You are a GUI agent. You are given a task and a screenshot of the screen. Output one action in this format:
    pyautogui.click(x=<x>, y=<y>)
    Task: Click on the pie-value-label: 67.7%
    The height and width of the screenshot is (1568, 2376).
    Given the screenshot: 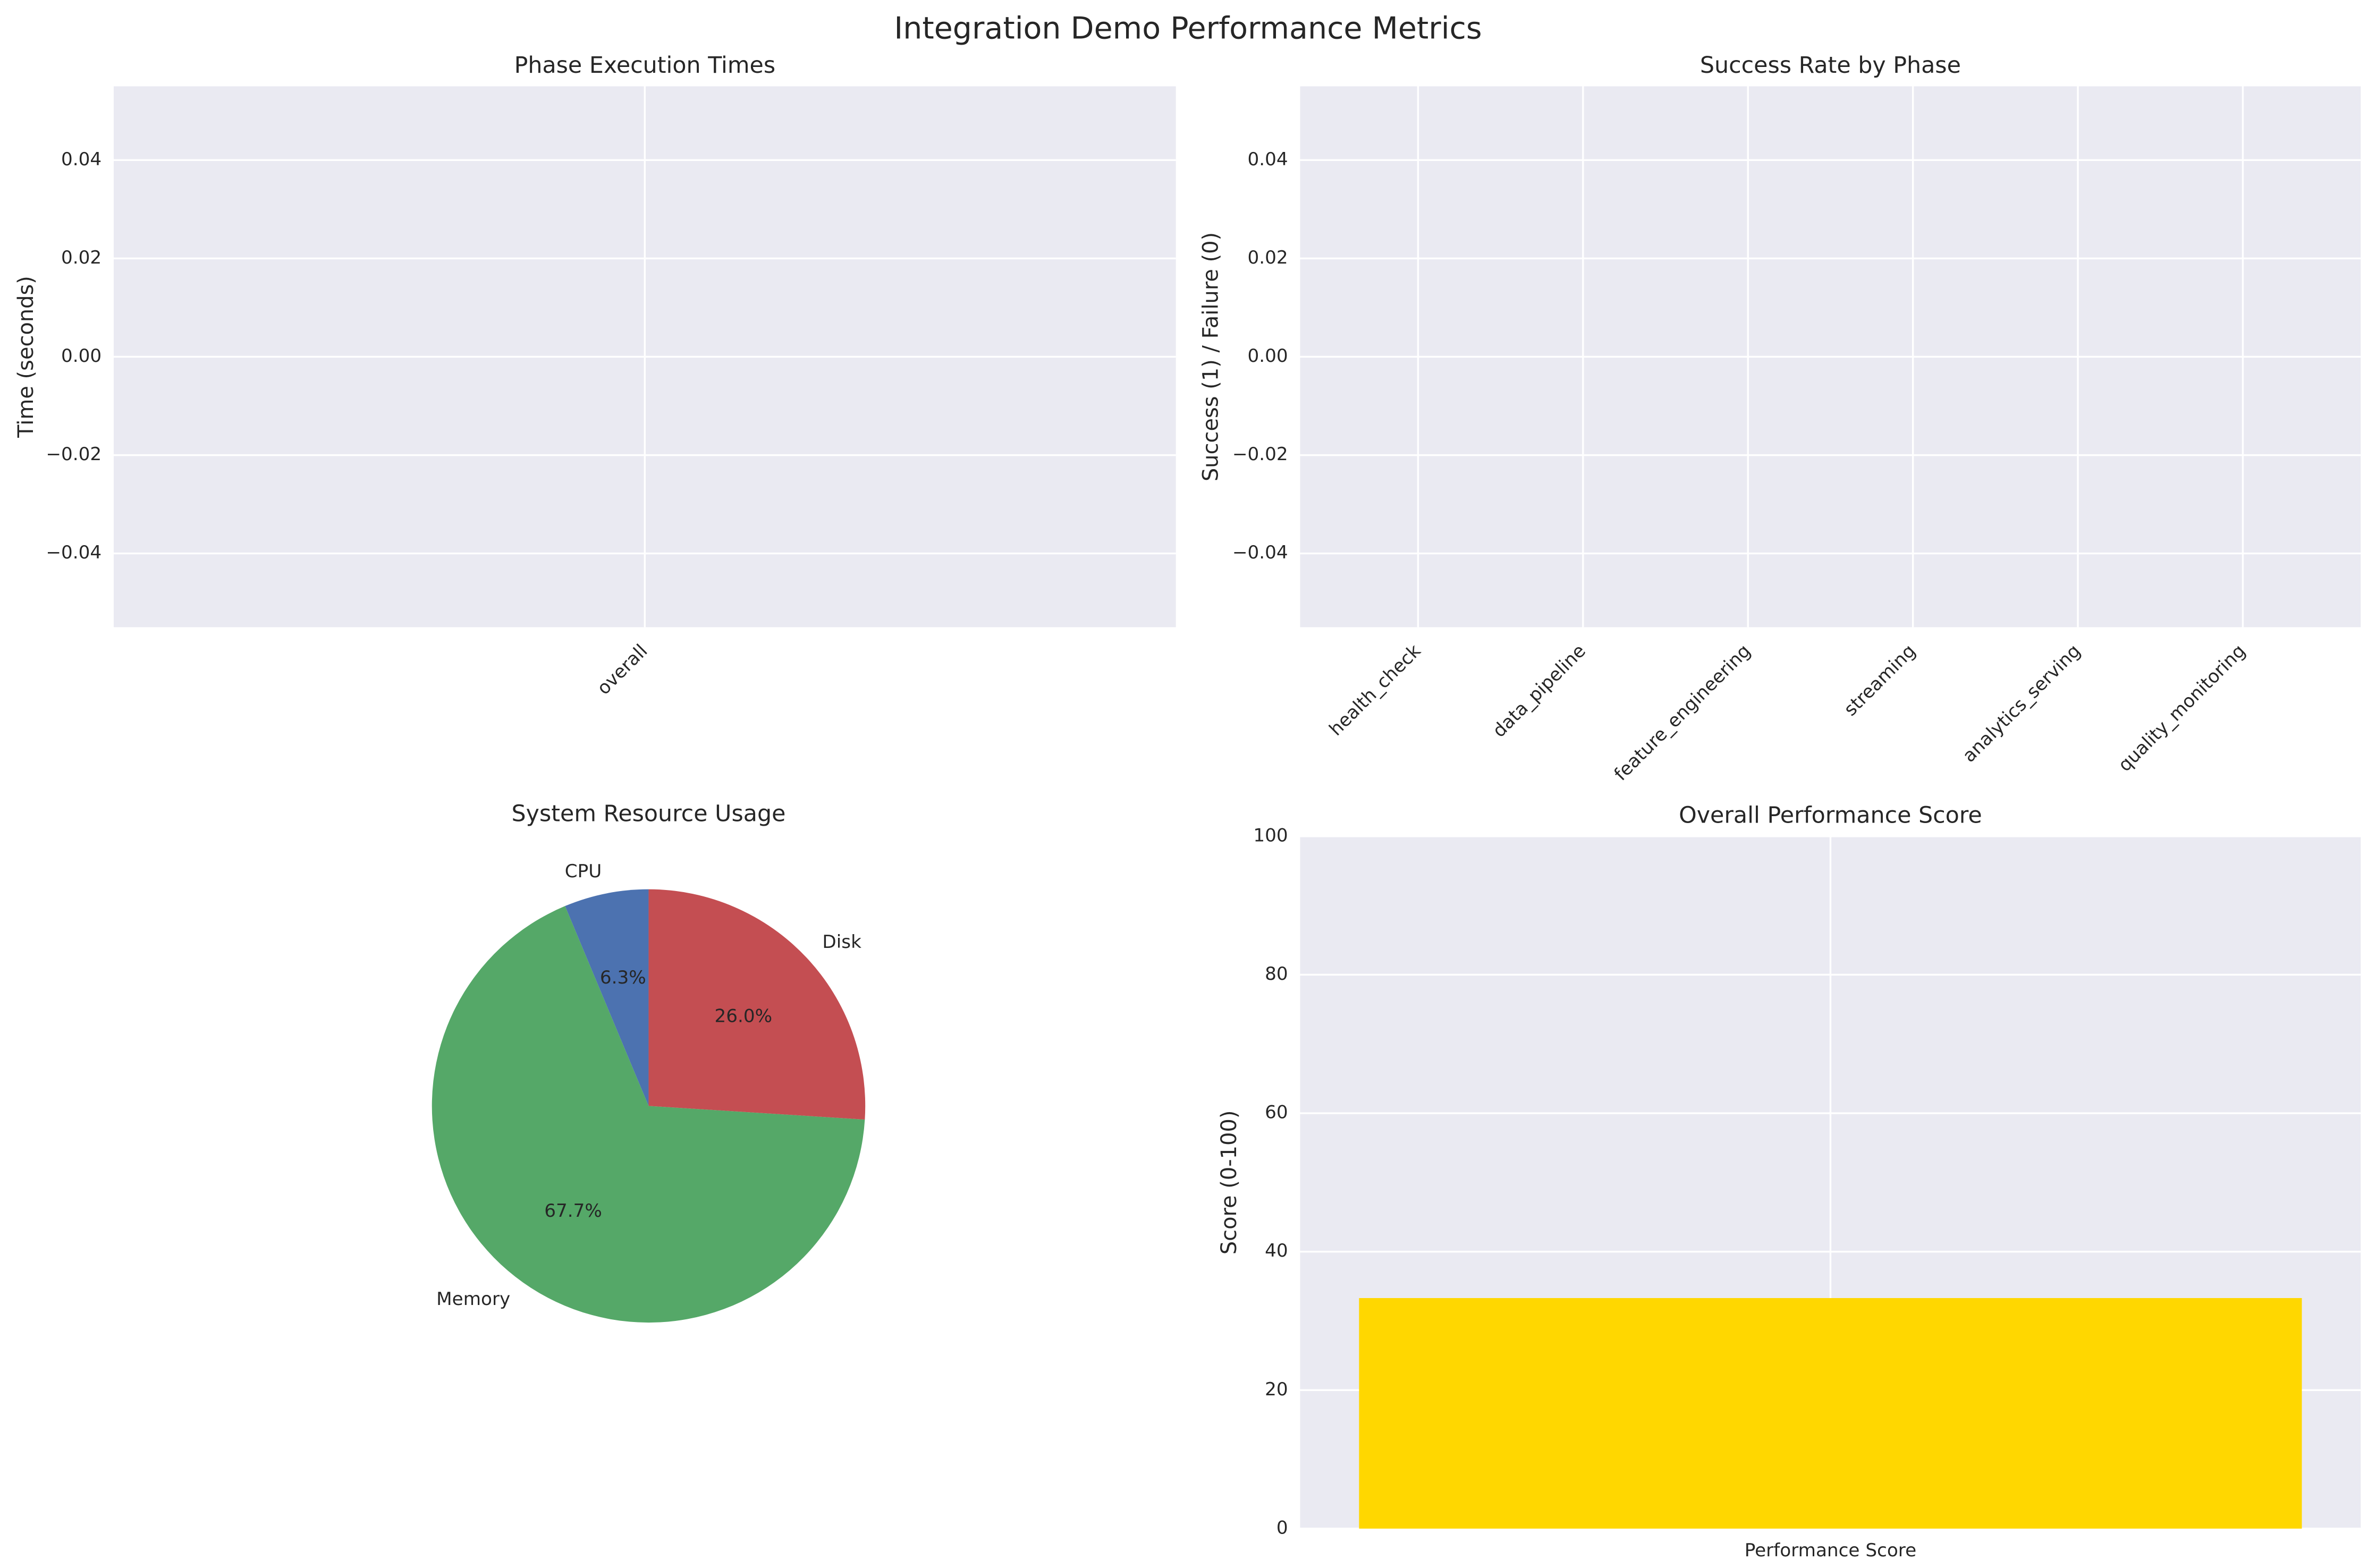 What is the action you would take?
    pyautogui.click(x=573, y=1211)
    